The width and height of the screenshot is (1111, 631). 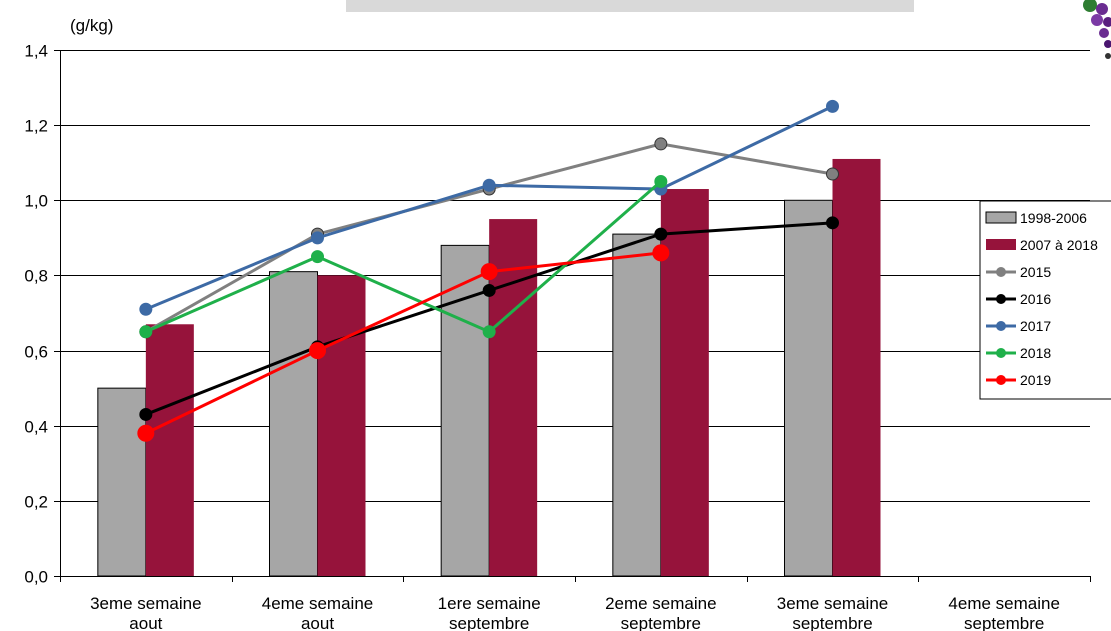 I want to click on legend: 1998-2006 2007 à 2018 2015 2016 2017 2018 2019, so click(x=1045, y=300).